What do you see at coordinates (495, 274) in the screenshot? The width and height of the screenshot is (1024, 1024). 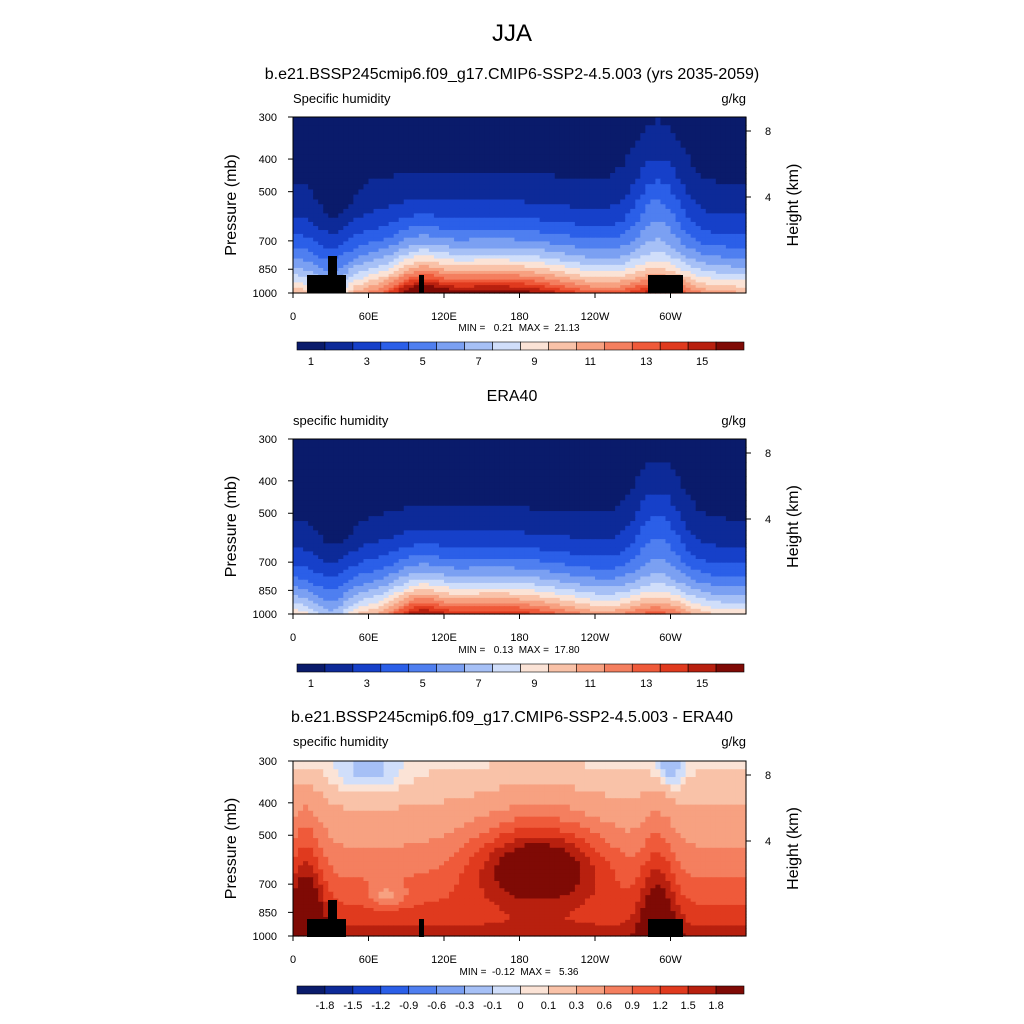 I see `topography-mask` at bounding box center [495, 274].